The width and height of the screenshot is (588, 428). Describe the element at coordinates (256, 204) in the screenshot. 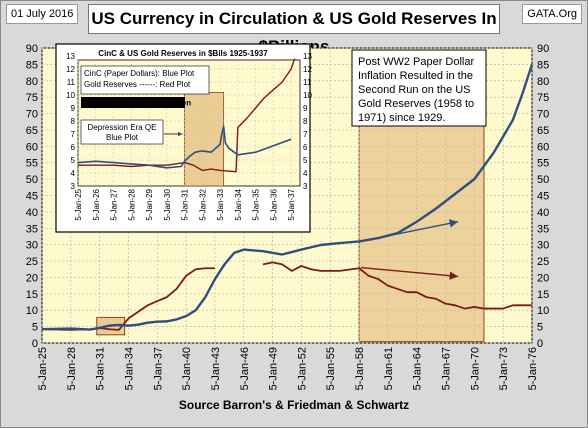

I see `inset-x-tick: 5-Jan-35` at that location.